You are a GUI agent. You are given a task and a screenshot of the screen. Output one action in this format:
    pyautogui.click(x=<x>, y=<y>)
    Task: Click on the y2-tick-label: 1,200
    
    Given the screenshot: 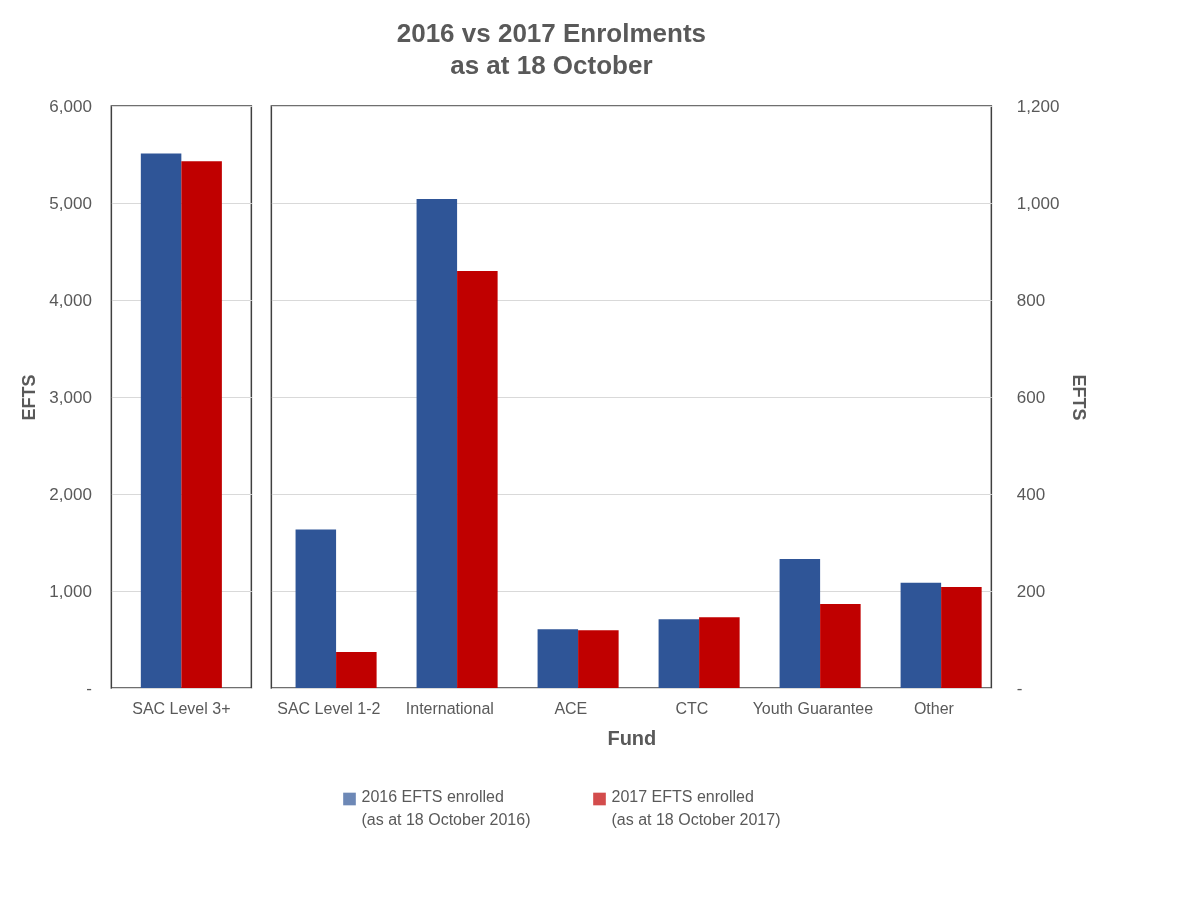 What is the action you would take?
    pyautogui.click(x=1038, y=106)
    